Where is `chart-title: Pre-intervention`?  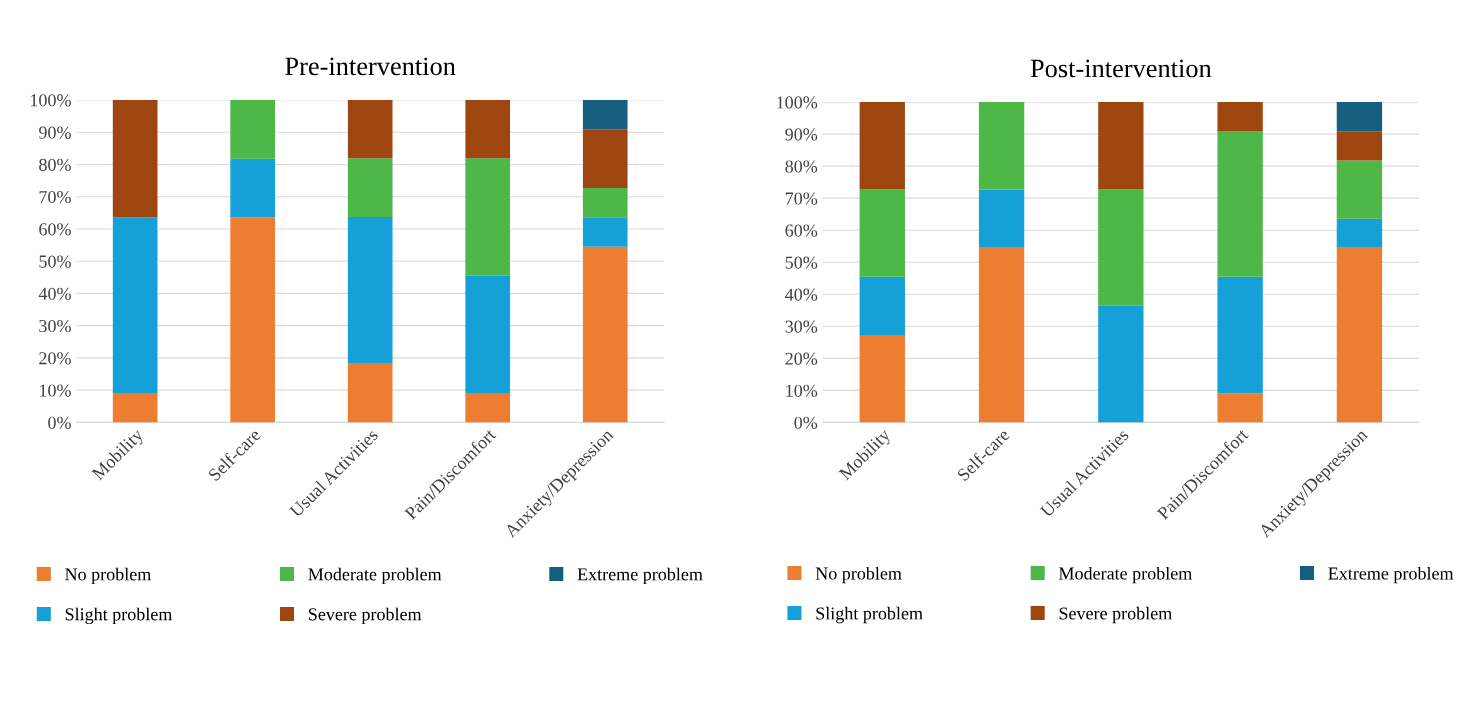 chart-title: Pre-intervention is located at coordinates (370, 66).